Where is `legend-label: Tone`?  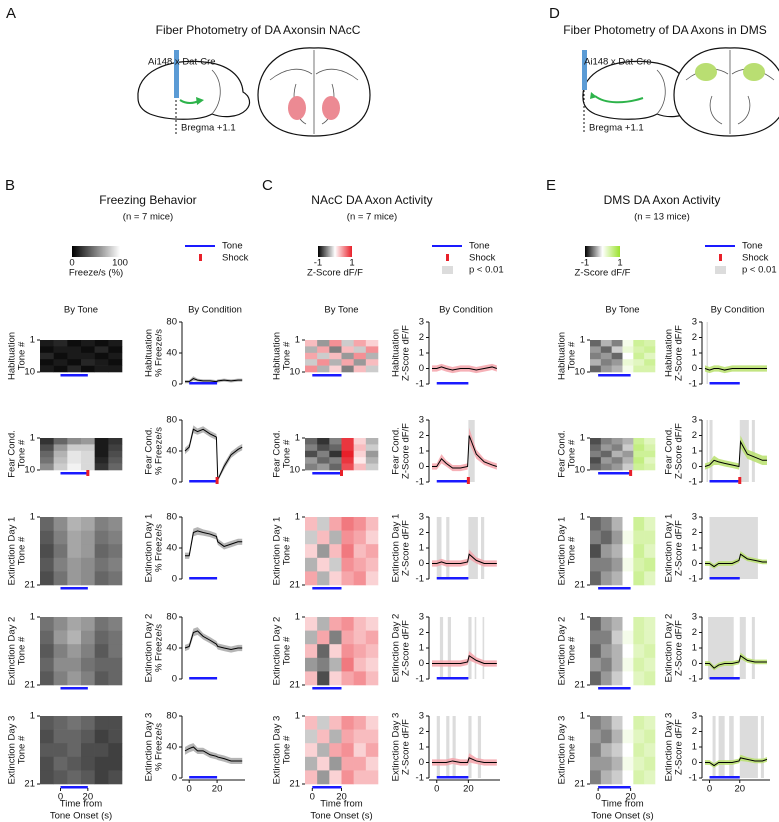
legend-label: Tone is located at coordinates (479, 246).